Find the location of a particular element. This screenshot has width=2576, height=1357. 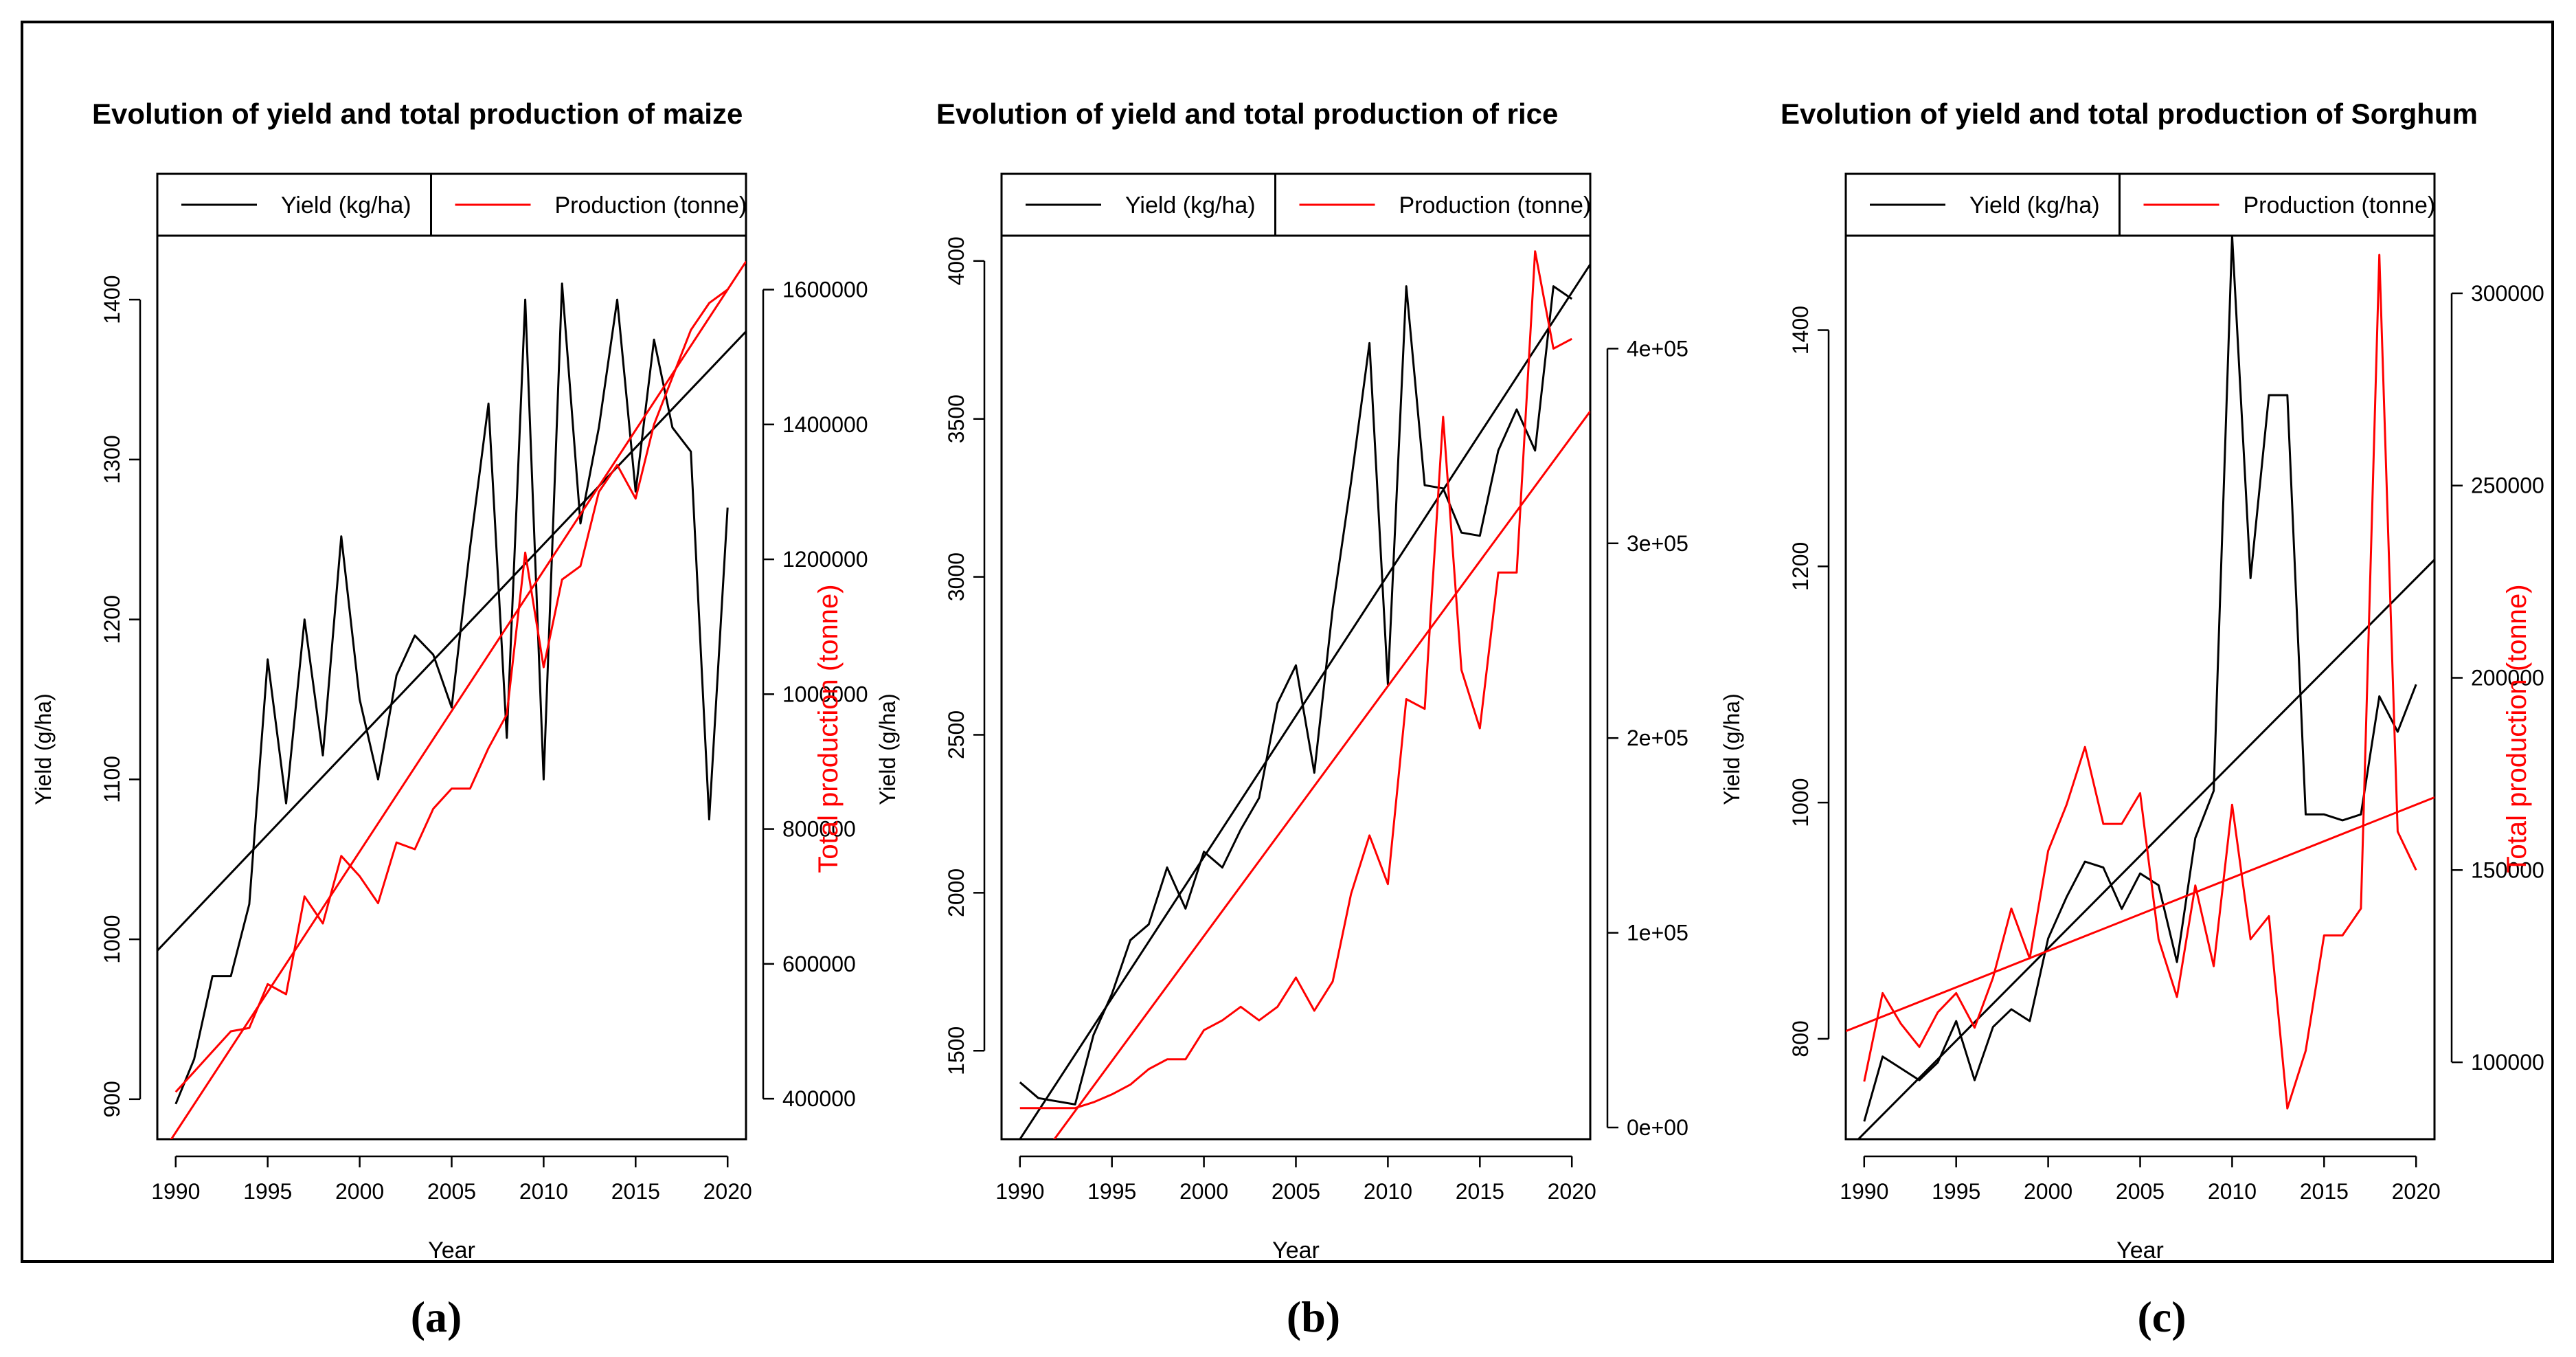

y2-tick-label: 600000 is located at coordinates (819, 964).